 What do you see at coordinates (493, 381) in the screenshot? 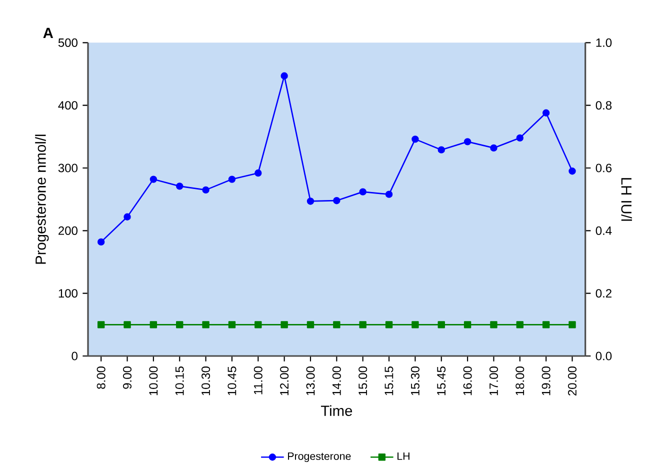
I see `x-tick-label: 17.00` at bounding box center [493, 381].